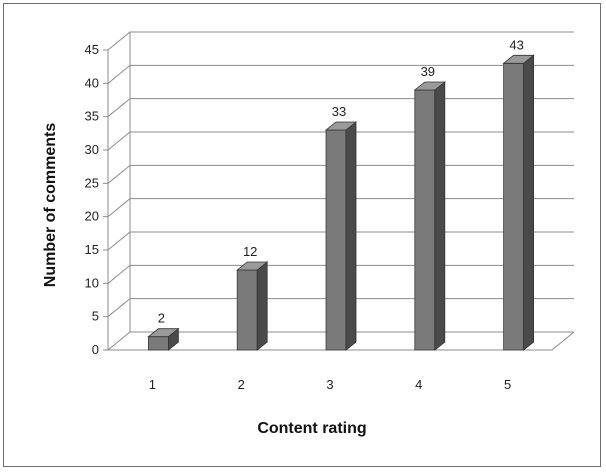 The image size is (606, 472). Describe the element at coordinates (152, 384) in the screenshot. I see `x-tick-label: 1` at that location.